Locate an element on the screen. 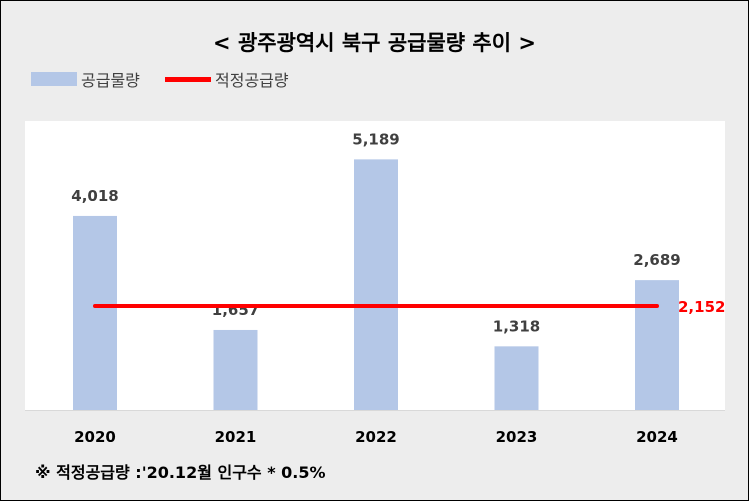 The width and height of the screenshot is (749, 501). bar-label-2024: 2,689 is located at coordinates (656, 260).